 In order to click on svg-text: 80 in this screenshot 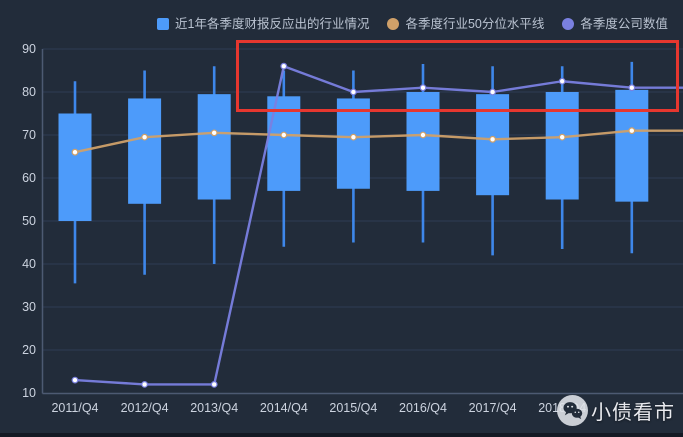, I will do `click(29, 92)`.